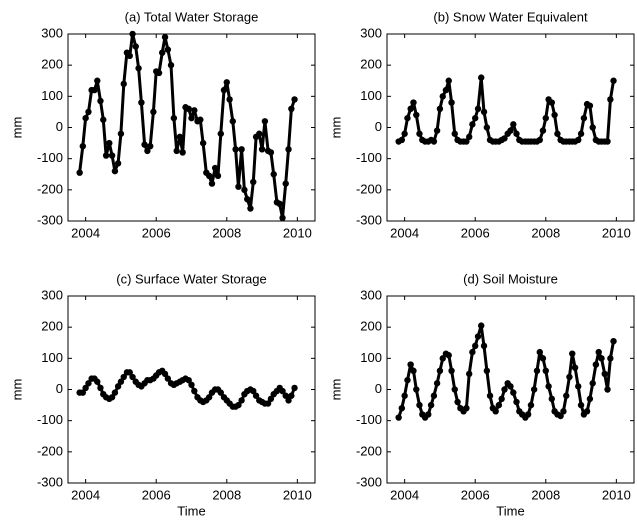  What do you see at coordinates (59, 388) in the screenshot?
I see `y-tick-label: 0` at bounding box center [59, 388].